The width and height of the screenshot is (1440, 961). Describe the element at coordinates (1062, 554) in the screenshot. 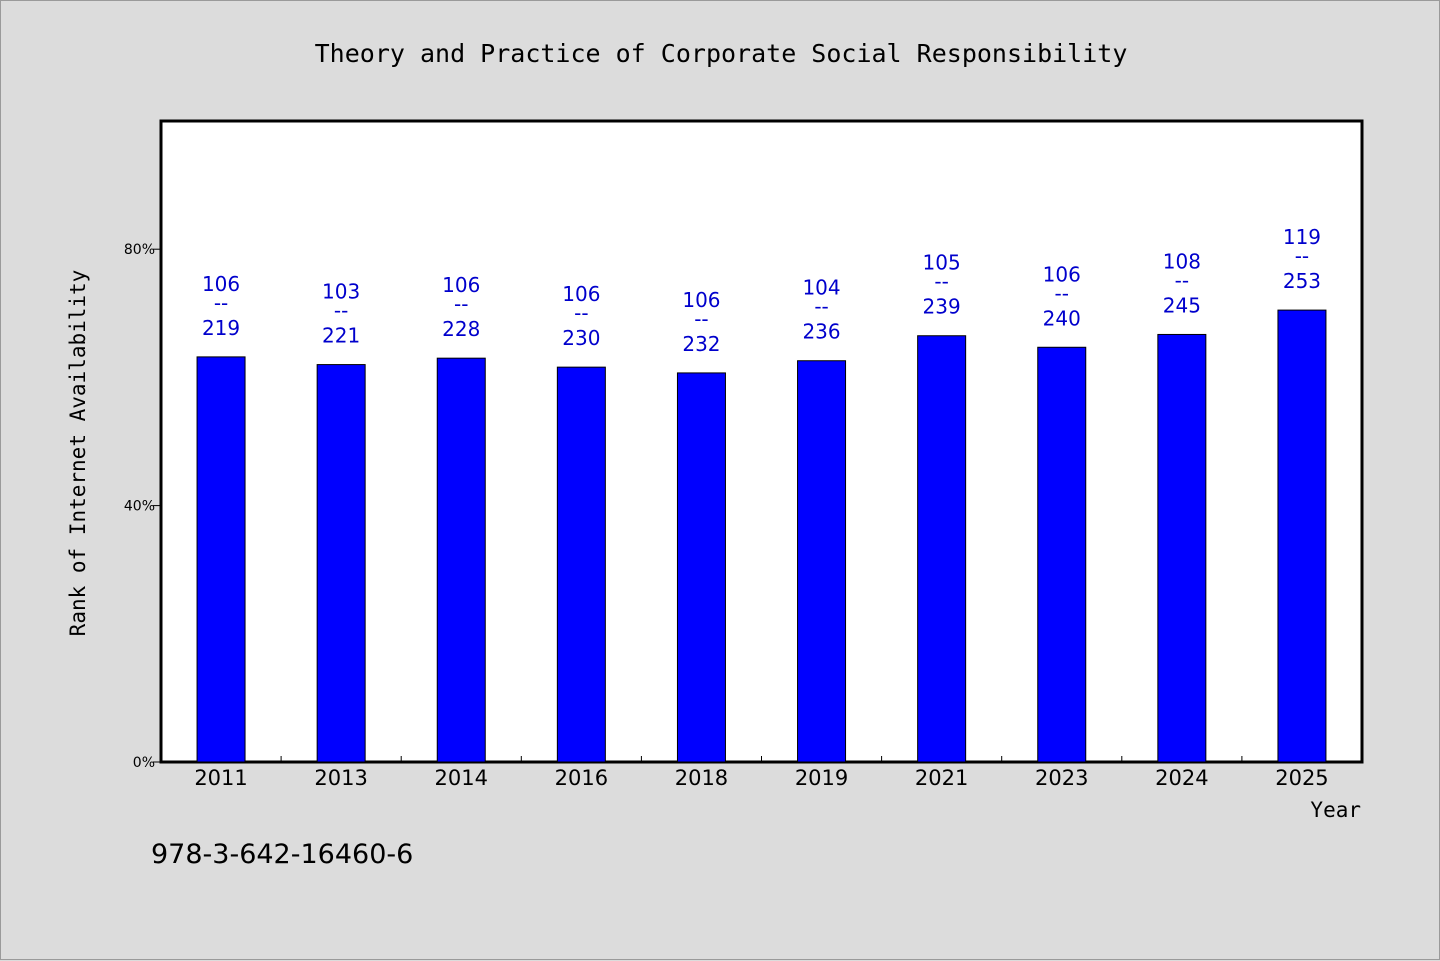

I see `bar-2023` at that location.